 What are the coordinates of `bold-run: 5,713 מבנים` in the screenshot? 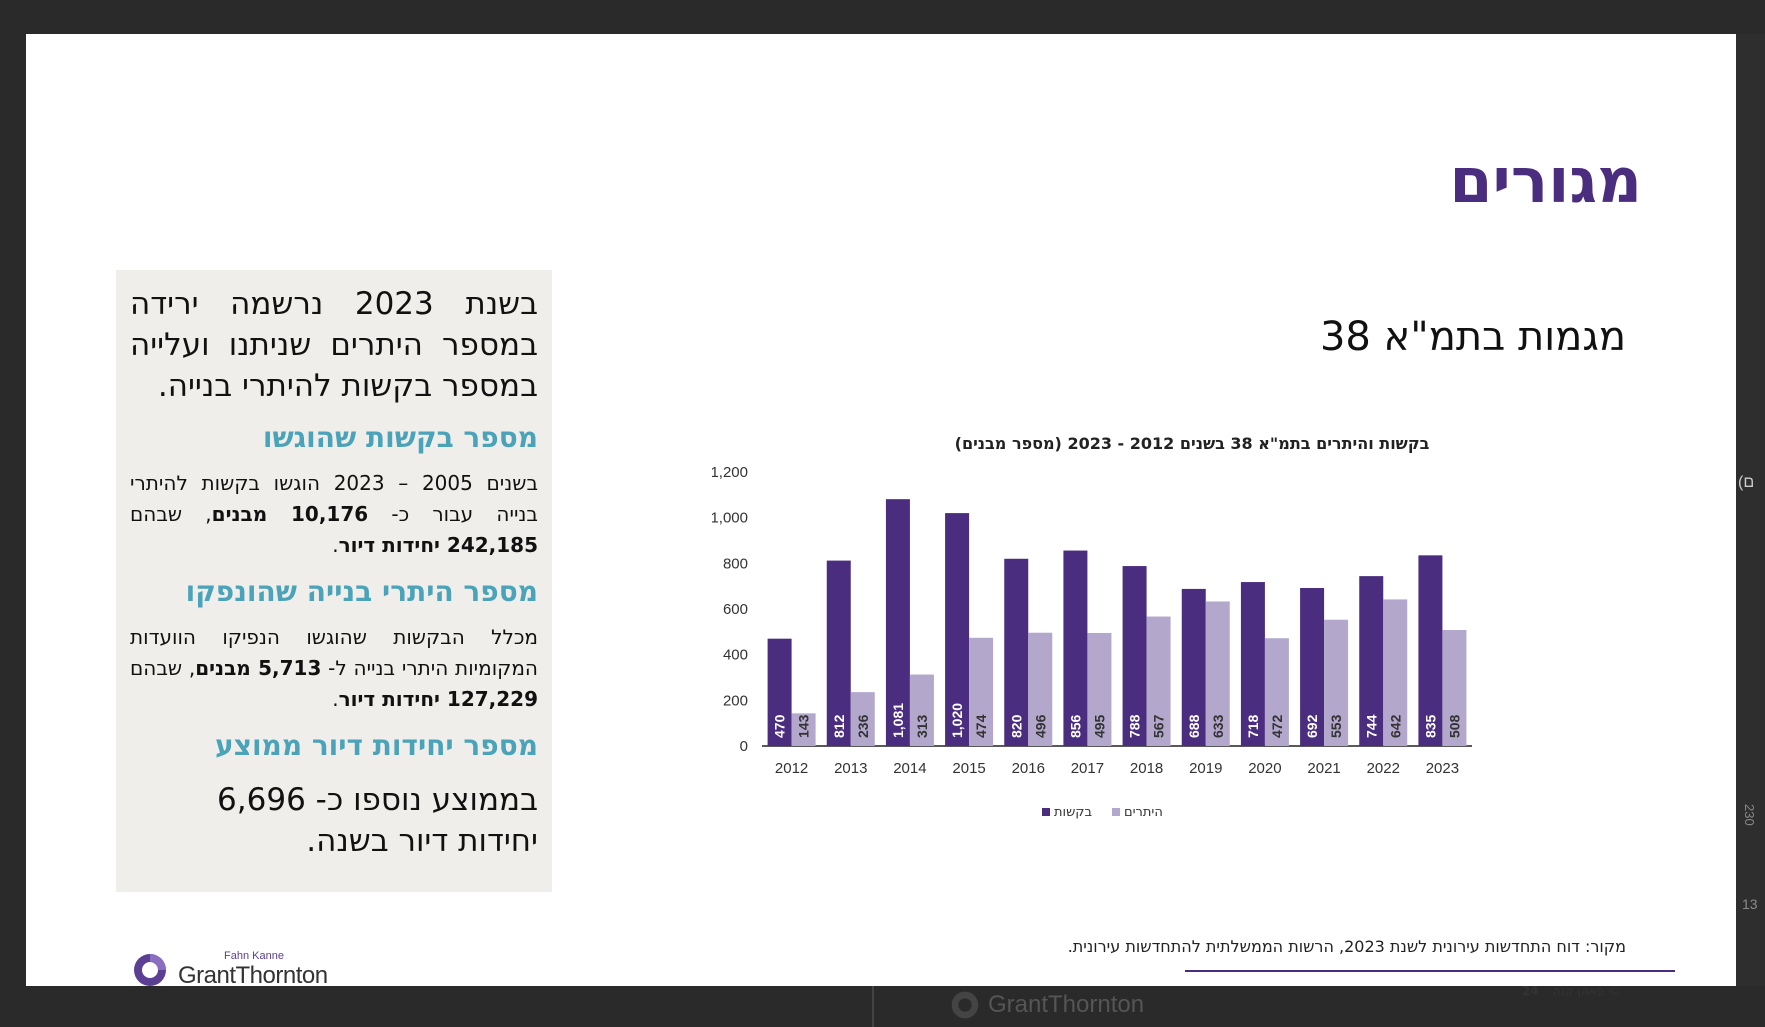 It's located at (258, 668).